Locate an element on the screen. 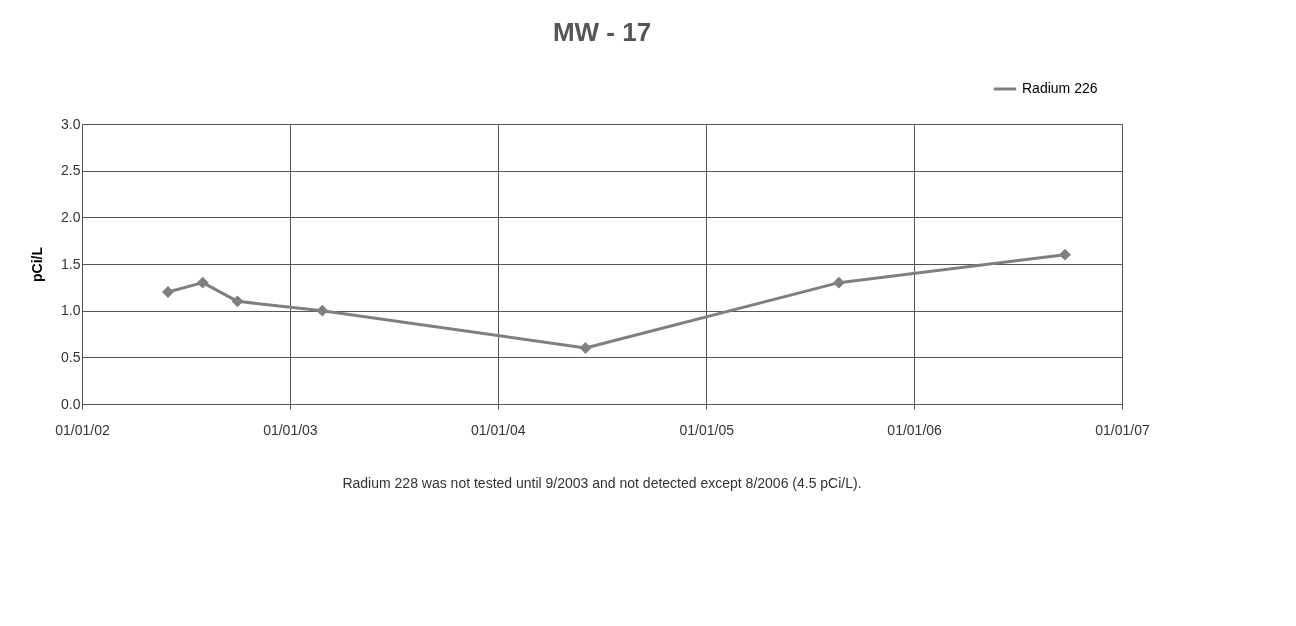  y-axis-title: pCi/L is located at coordinates (37, 264).